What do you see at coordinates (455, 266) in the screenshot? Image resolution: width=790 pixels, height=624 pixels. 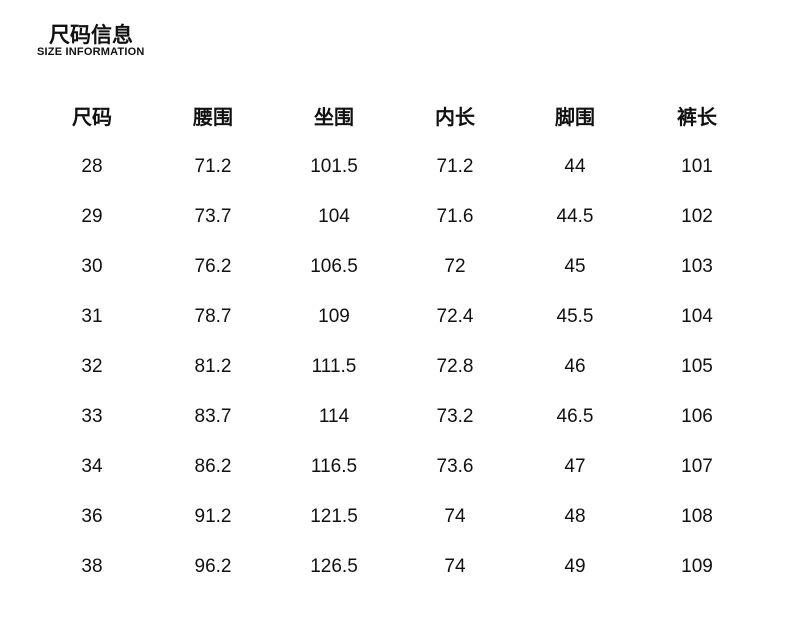 I see `table-cell: 72` at bounding box center [455, 266].